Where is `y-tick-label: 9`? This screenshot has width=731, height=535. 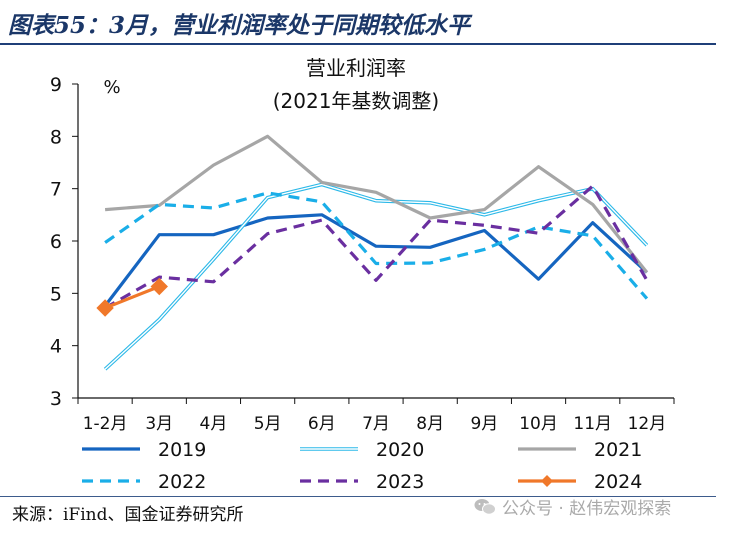 y-tick-label: 9 is located at coordinates (56, 85).